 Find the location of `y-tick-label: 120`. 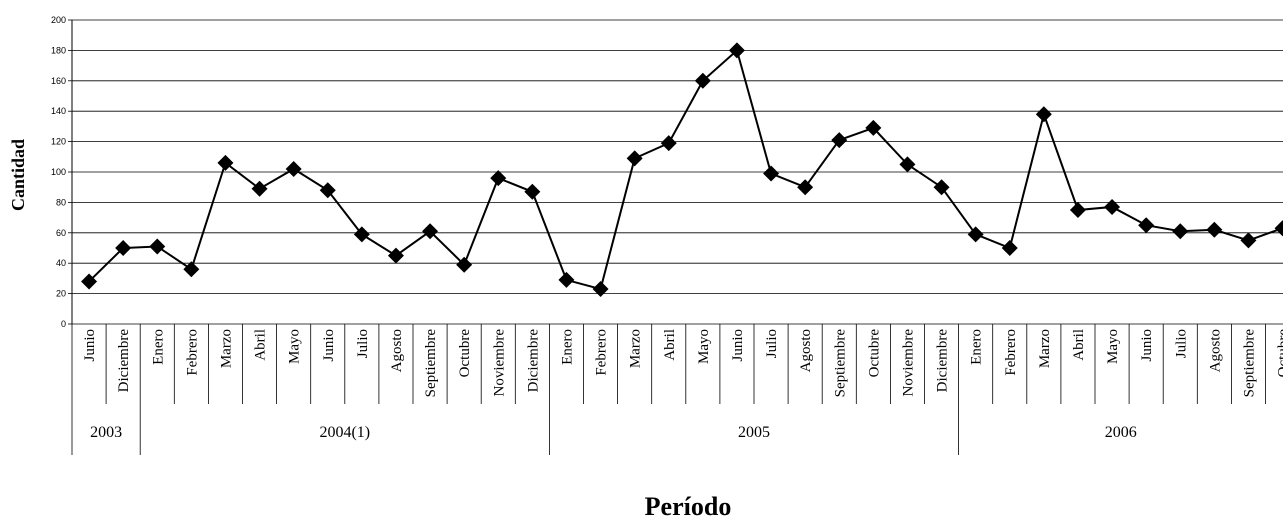

y-tick-label: 120 is located at coordinates (58, 142).